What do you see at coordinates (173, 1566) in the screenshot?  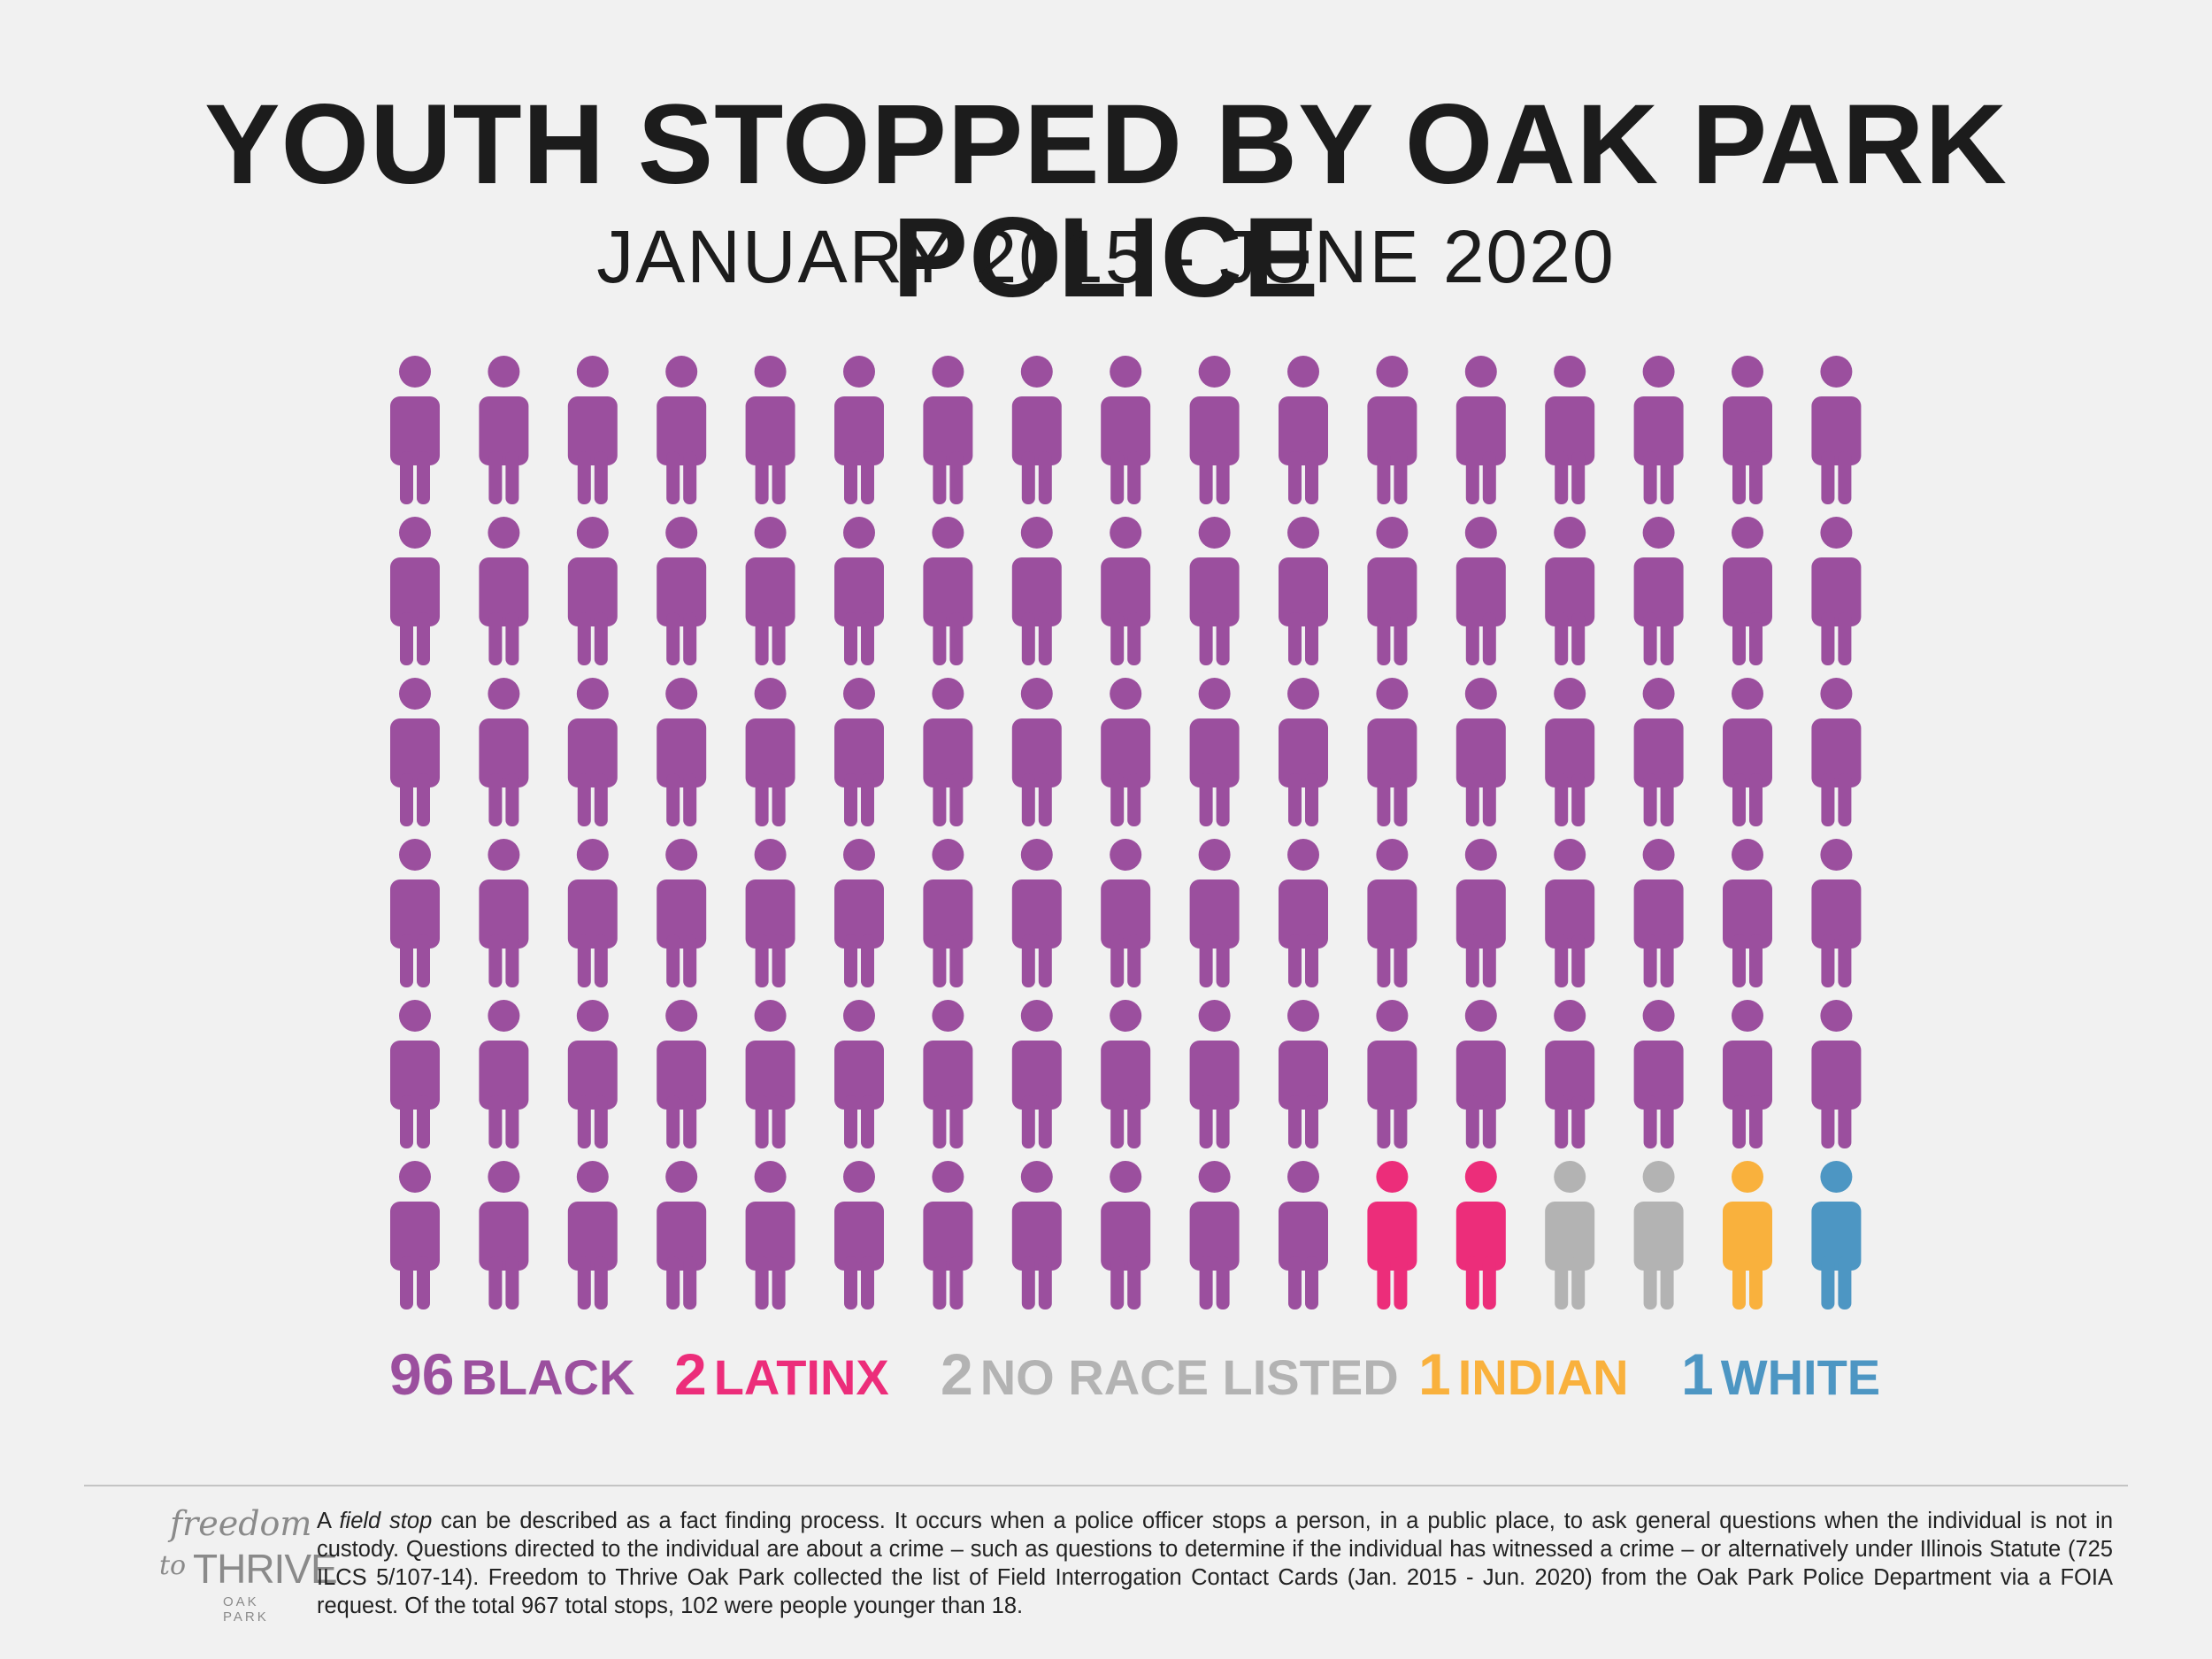 I see `logo-word-to: to` at bounding box center [173, 1566].